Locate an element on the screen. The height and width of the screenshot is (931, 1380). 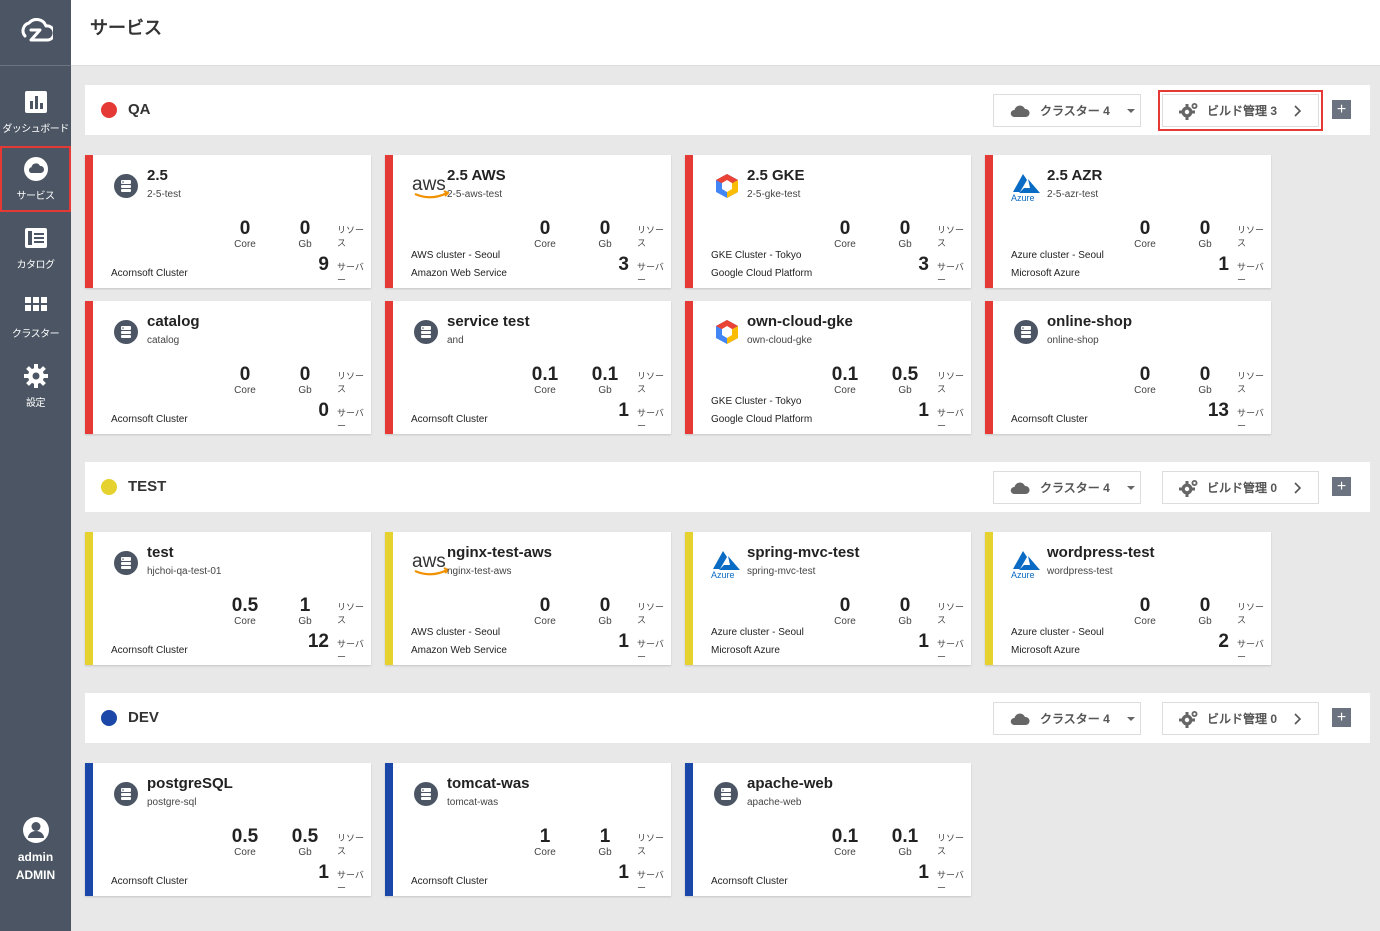
sidebar-item-settings: 設定 is located at coordinates (35, 386).